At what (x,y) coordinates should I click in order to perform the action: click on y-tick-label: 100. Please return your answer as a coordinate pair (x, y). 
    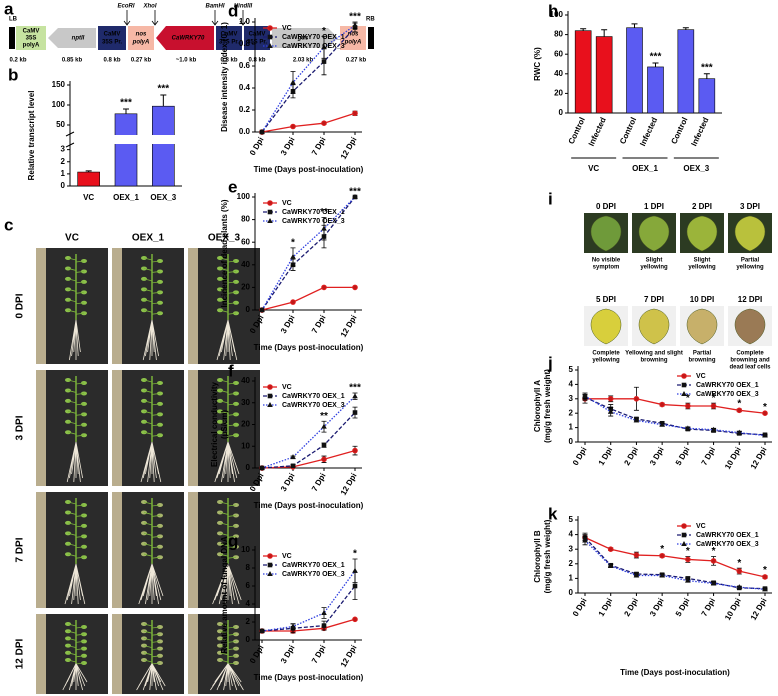
    Looking at the image, I should click on (557, 14).